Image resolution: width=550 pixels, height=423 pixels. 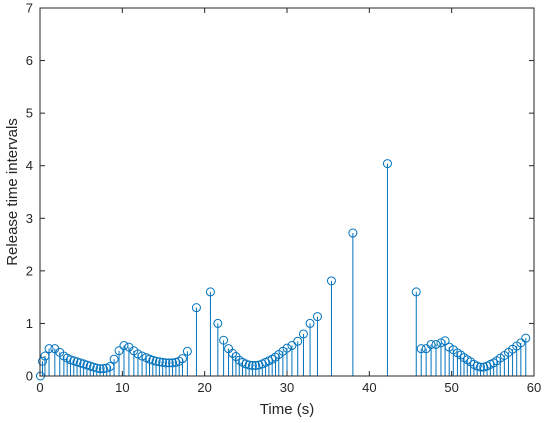 What do you see at coordinates (29, 323) in the screenshot?
I see `y-tick-label: 1` at bounding box center [29, 323].